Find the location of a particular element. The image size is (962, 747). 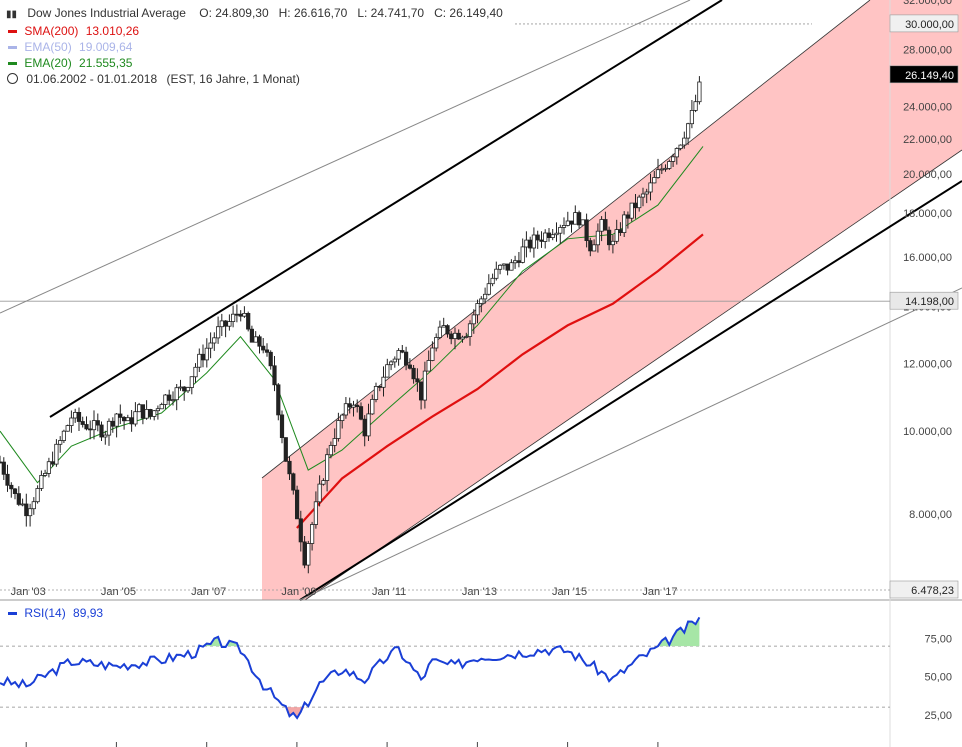

ema50-value: 19.009,64 is located at coordinates (106, 47).